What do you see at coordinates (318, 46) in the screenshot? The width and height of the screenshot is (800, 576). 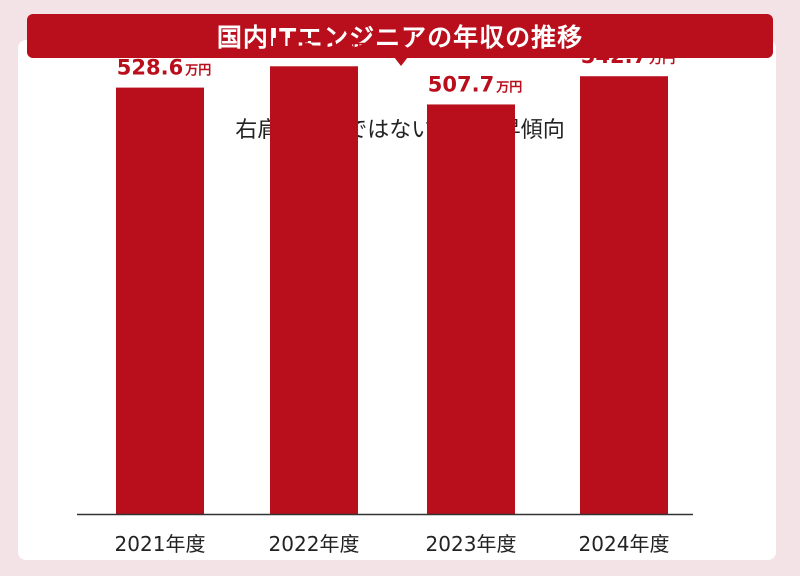 I see `data-label: 555.0 万円` at bounding box center [318, 46].